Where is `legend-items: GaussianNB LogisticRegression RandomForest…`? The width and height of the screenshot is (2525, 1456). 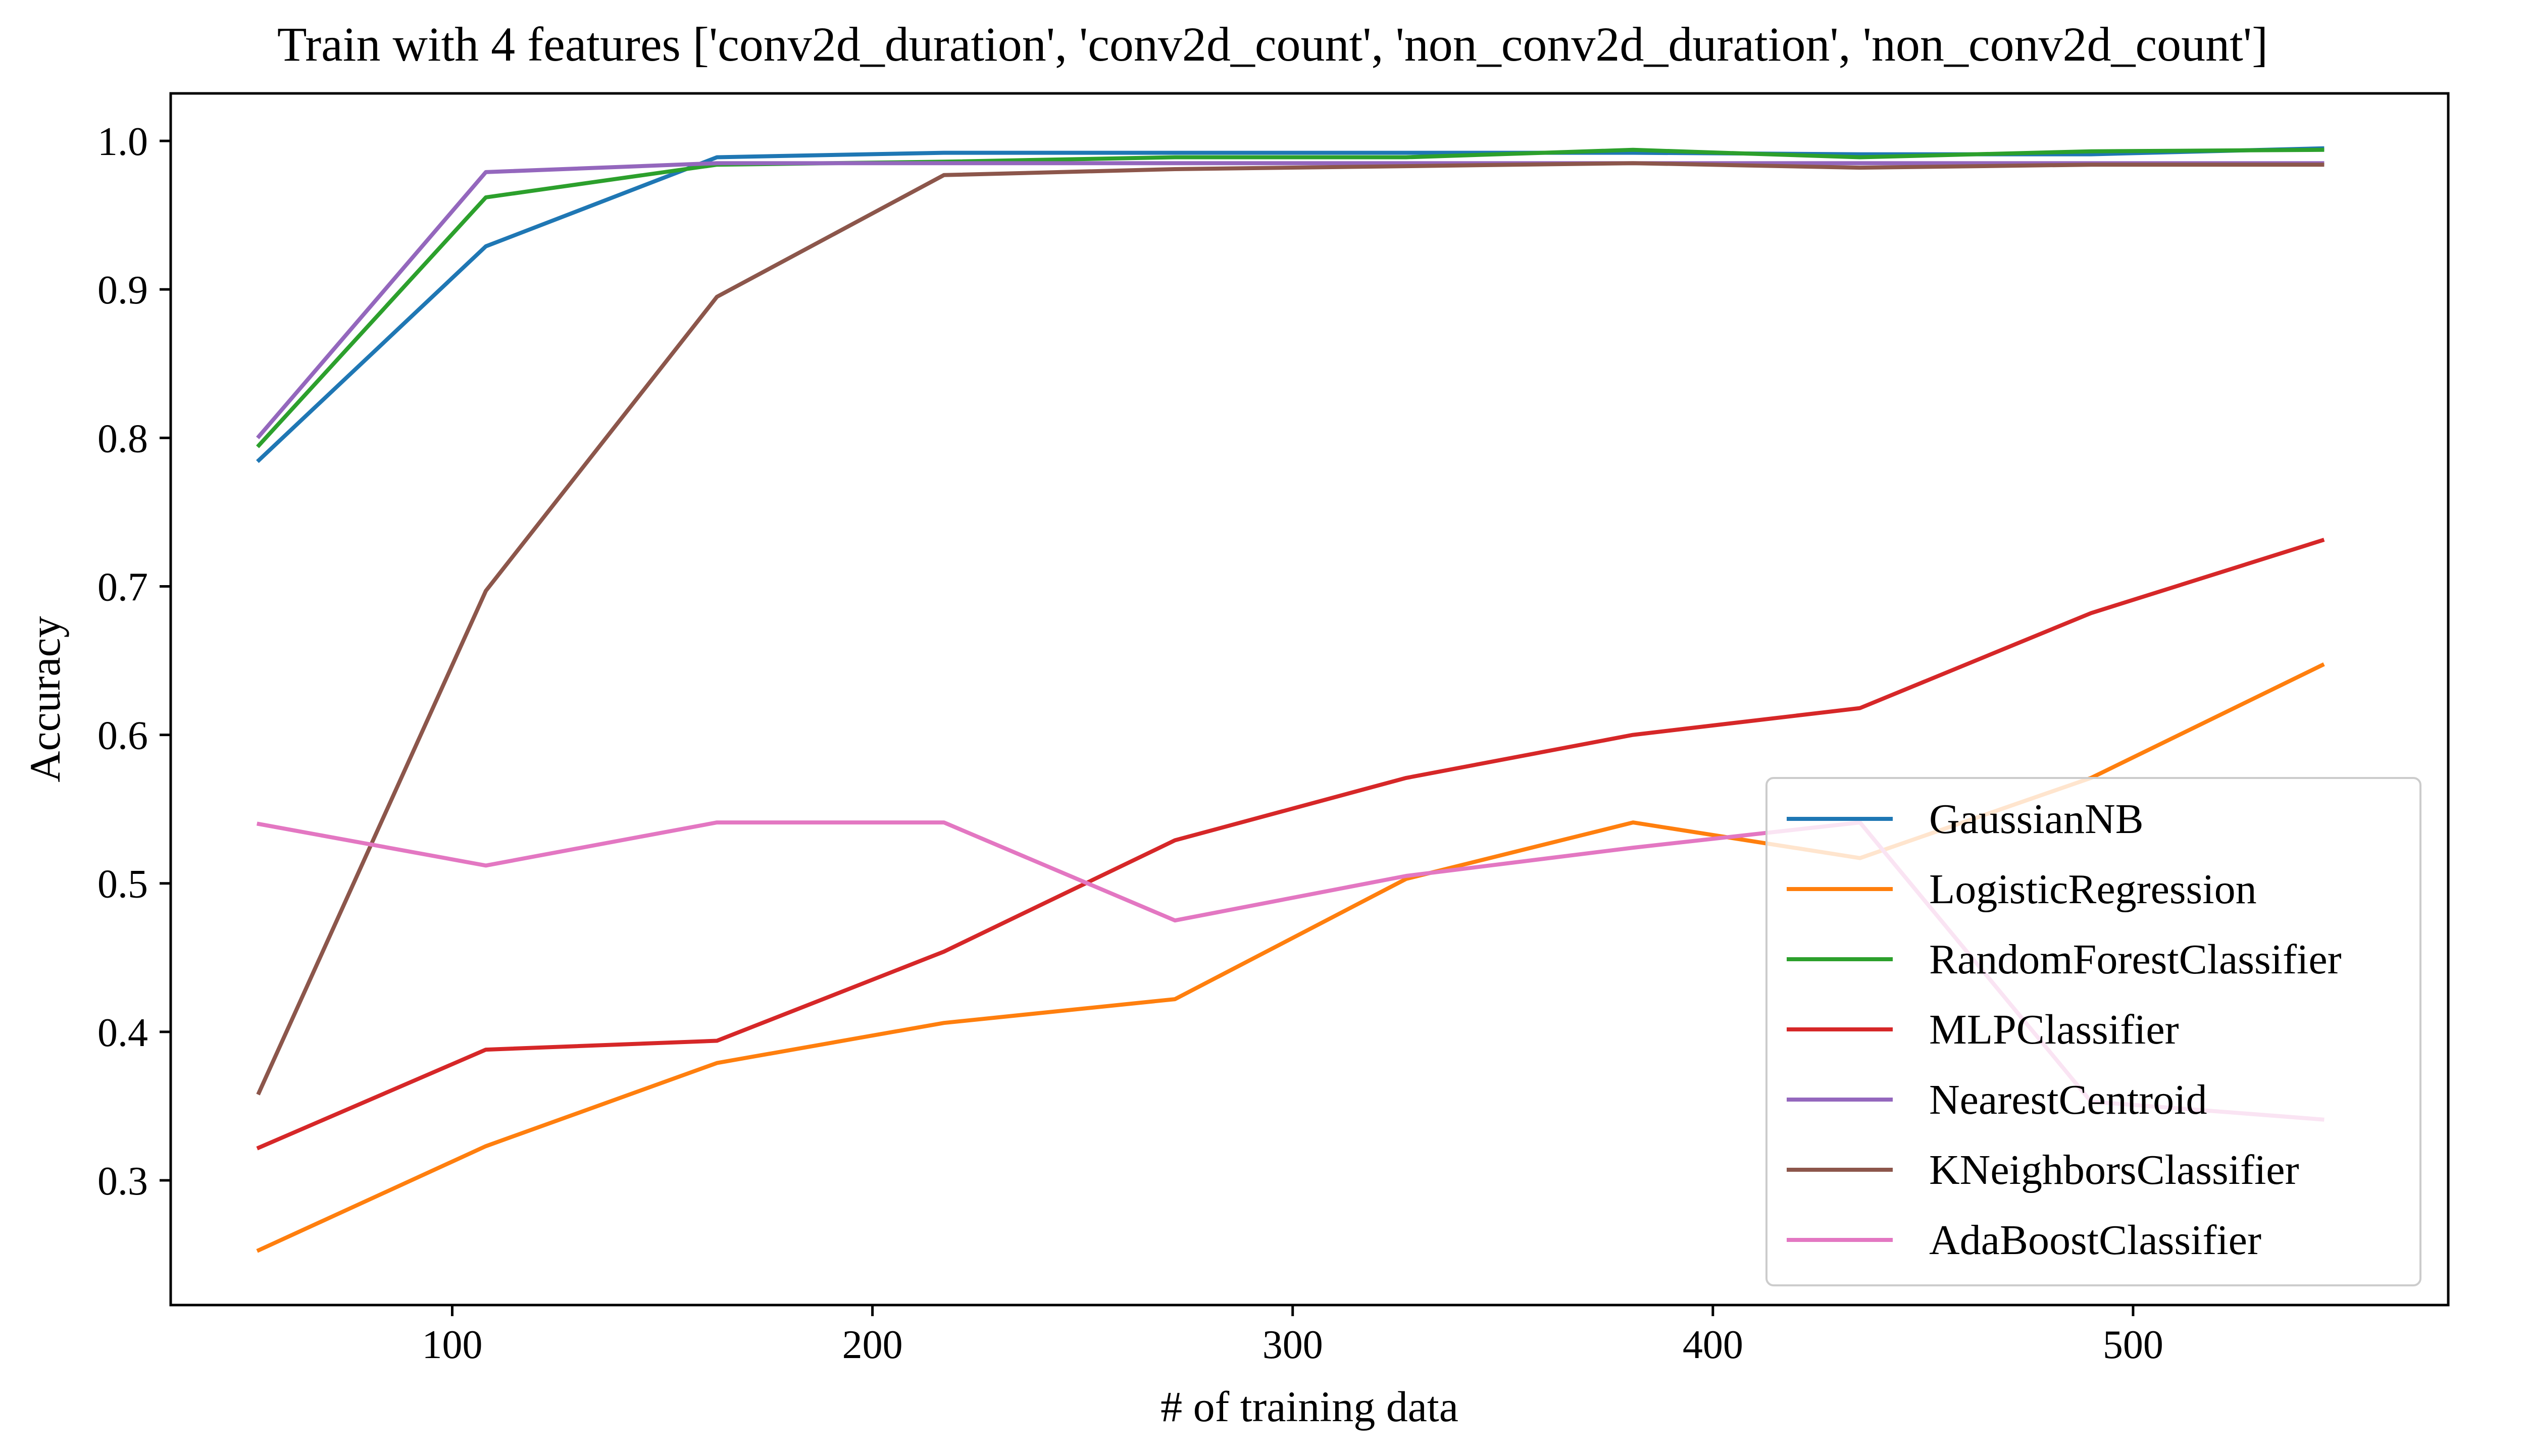
legend-items: GaussianNB LogisticRegression RandomForest… is located at coordinates (2064, 1030).